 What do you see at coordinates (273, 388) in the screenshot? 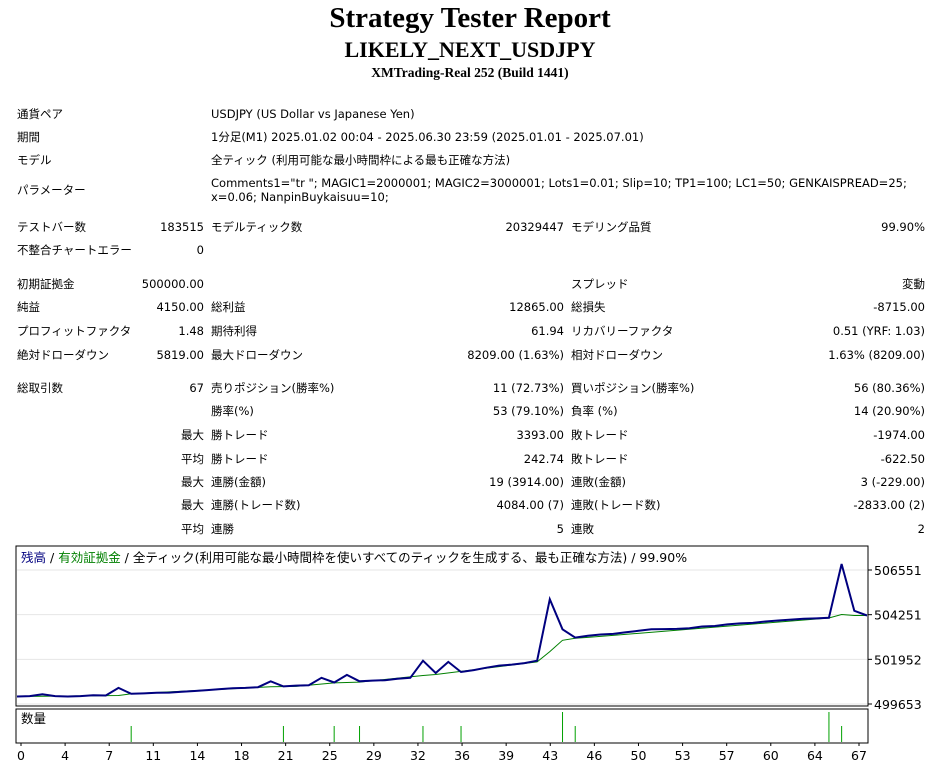
I see `short-label: 売りポジション(勝率%)` at bounding box center [273, 388].